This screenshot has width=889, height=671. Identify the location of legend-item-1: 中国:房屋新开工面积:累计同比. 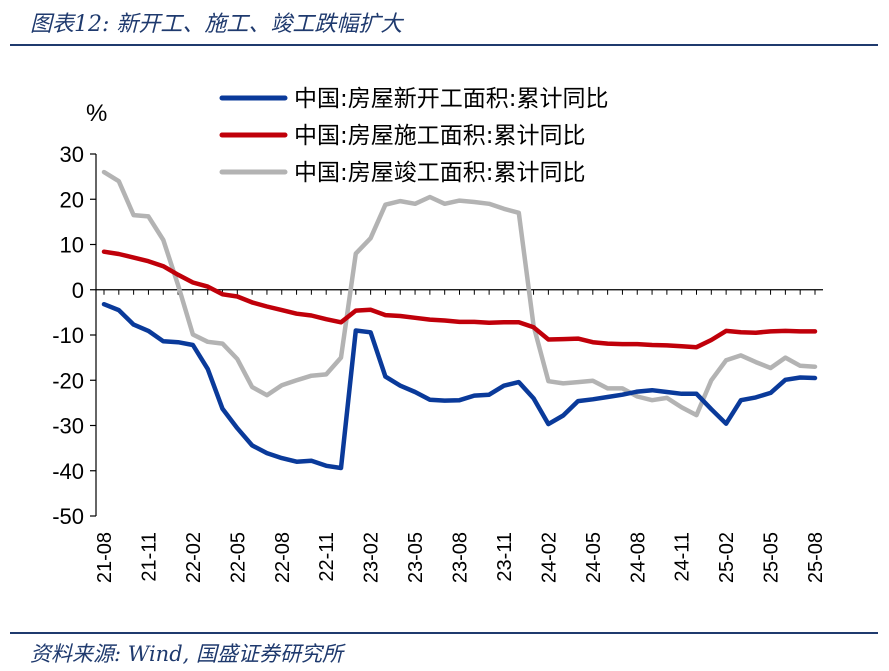
(414, 99).